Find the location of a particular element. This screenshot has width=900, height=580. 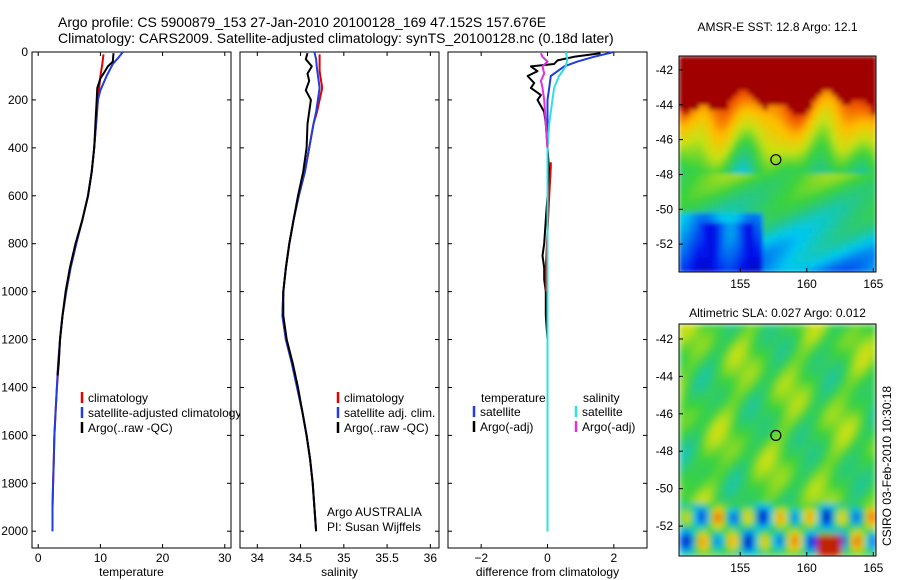

y-tick-label: -46 is located at coordinates (665, 414).